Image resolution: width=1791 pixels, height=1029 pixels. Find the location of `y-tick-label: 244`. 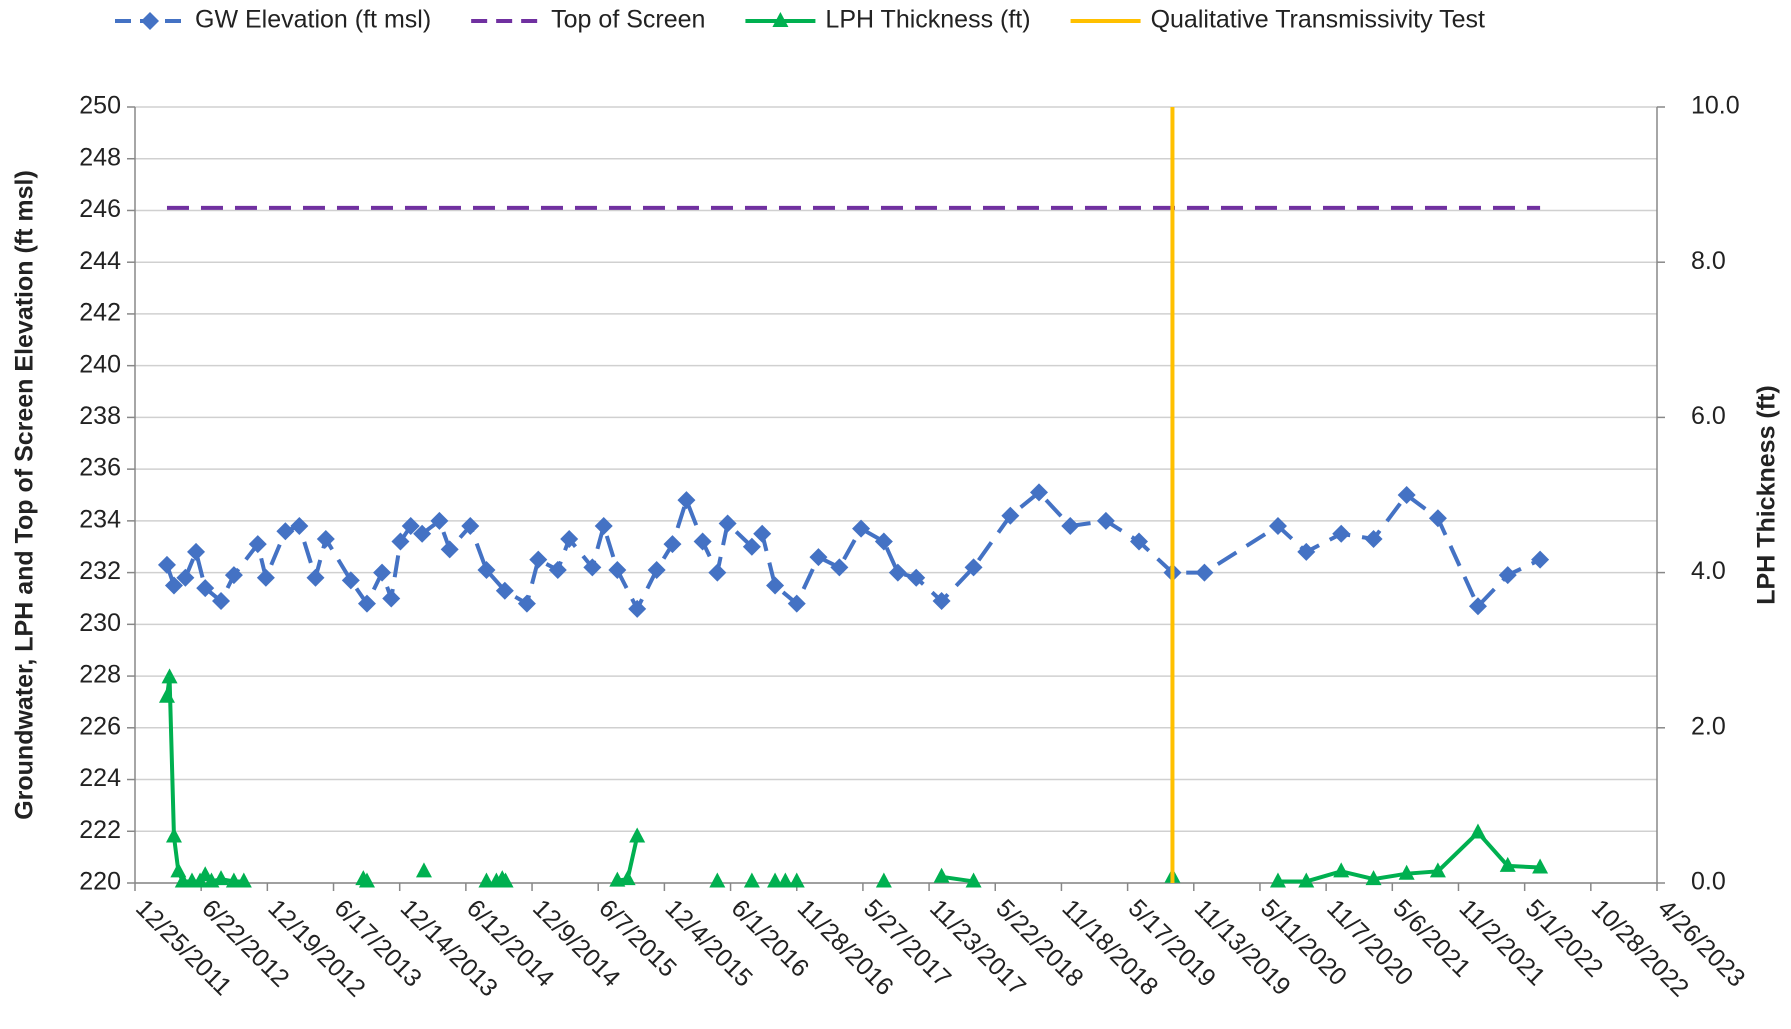

y-tick-label: 244 is located at coordinates (100, 261).